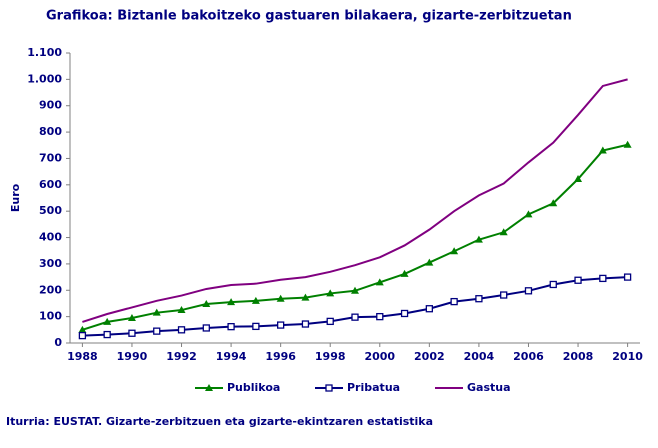 This screenshot has height=448, width=658. What do you see at coordinates (181, 356) in the screenshot?
I see `x-tick-label: 1992` at bounding box center [181, 356].